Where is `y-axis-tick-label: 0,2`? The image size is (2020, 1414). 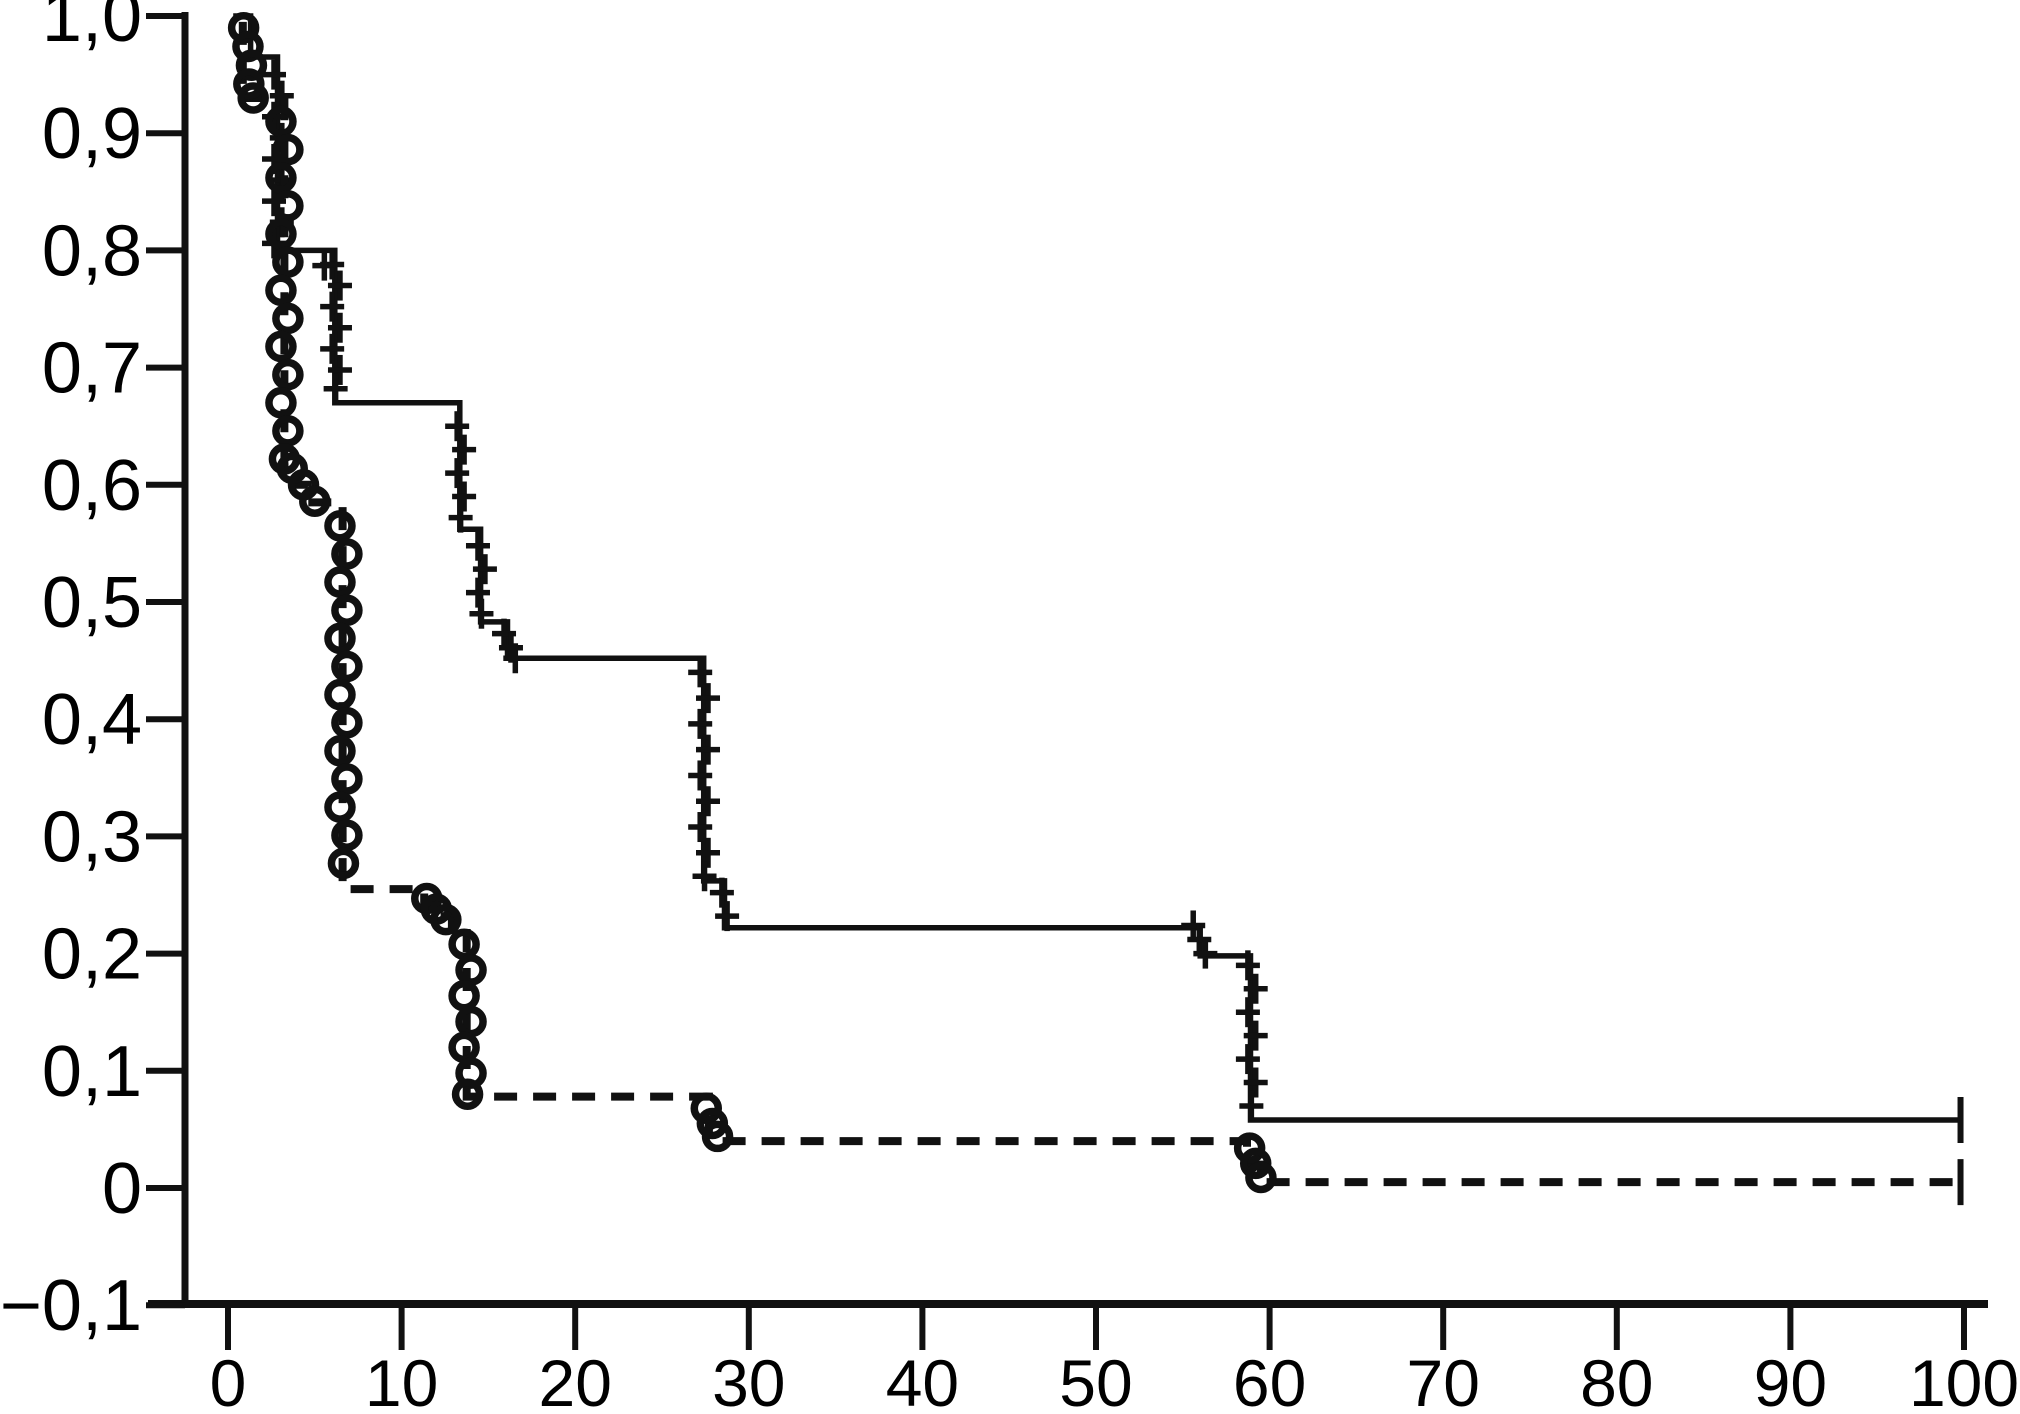
y-axis-tick-label: 0,2 is located at coordinates (92, 955).